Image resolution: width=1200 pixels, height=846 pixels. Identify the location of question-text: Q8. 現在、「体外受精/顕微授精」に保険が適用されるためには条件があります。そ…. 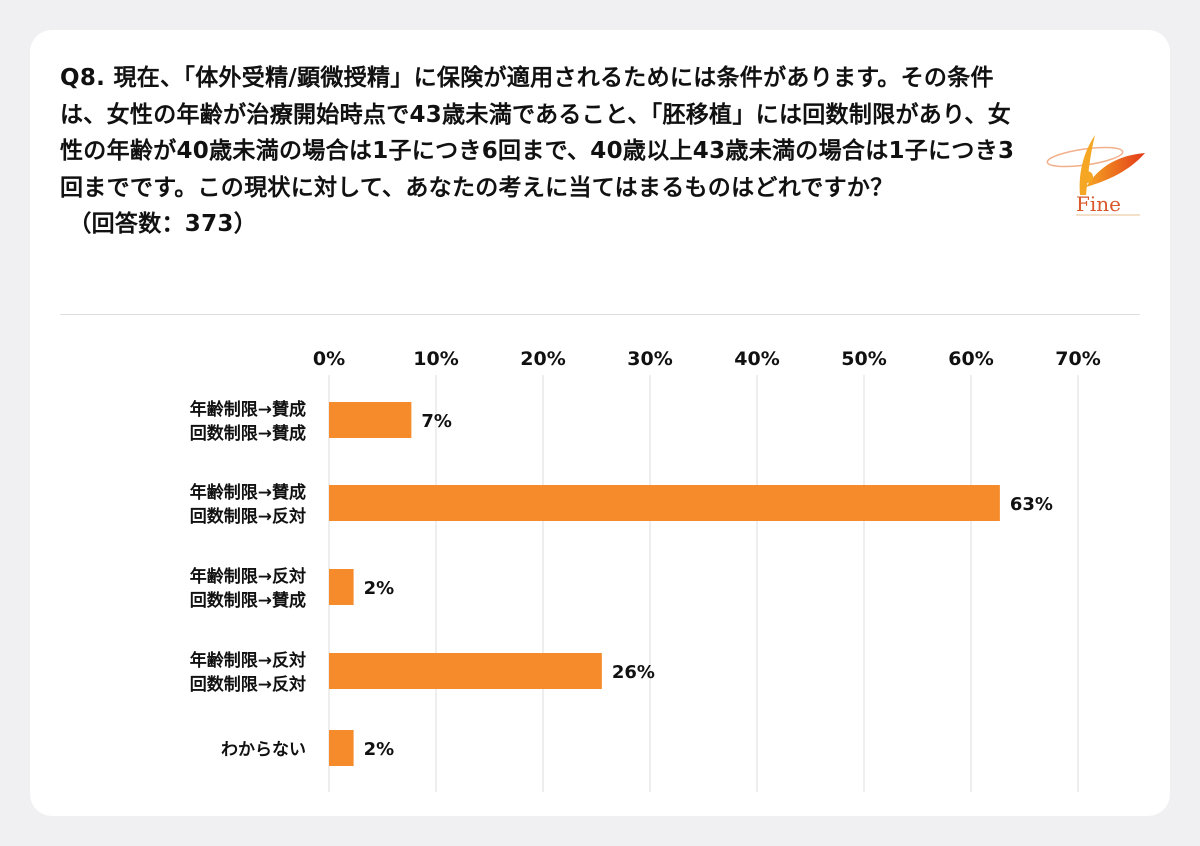
(537, 133).